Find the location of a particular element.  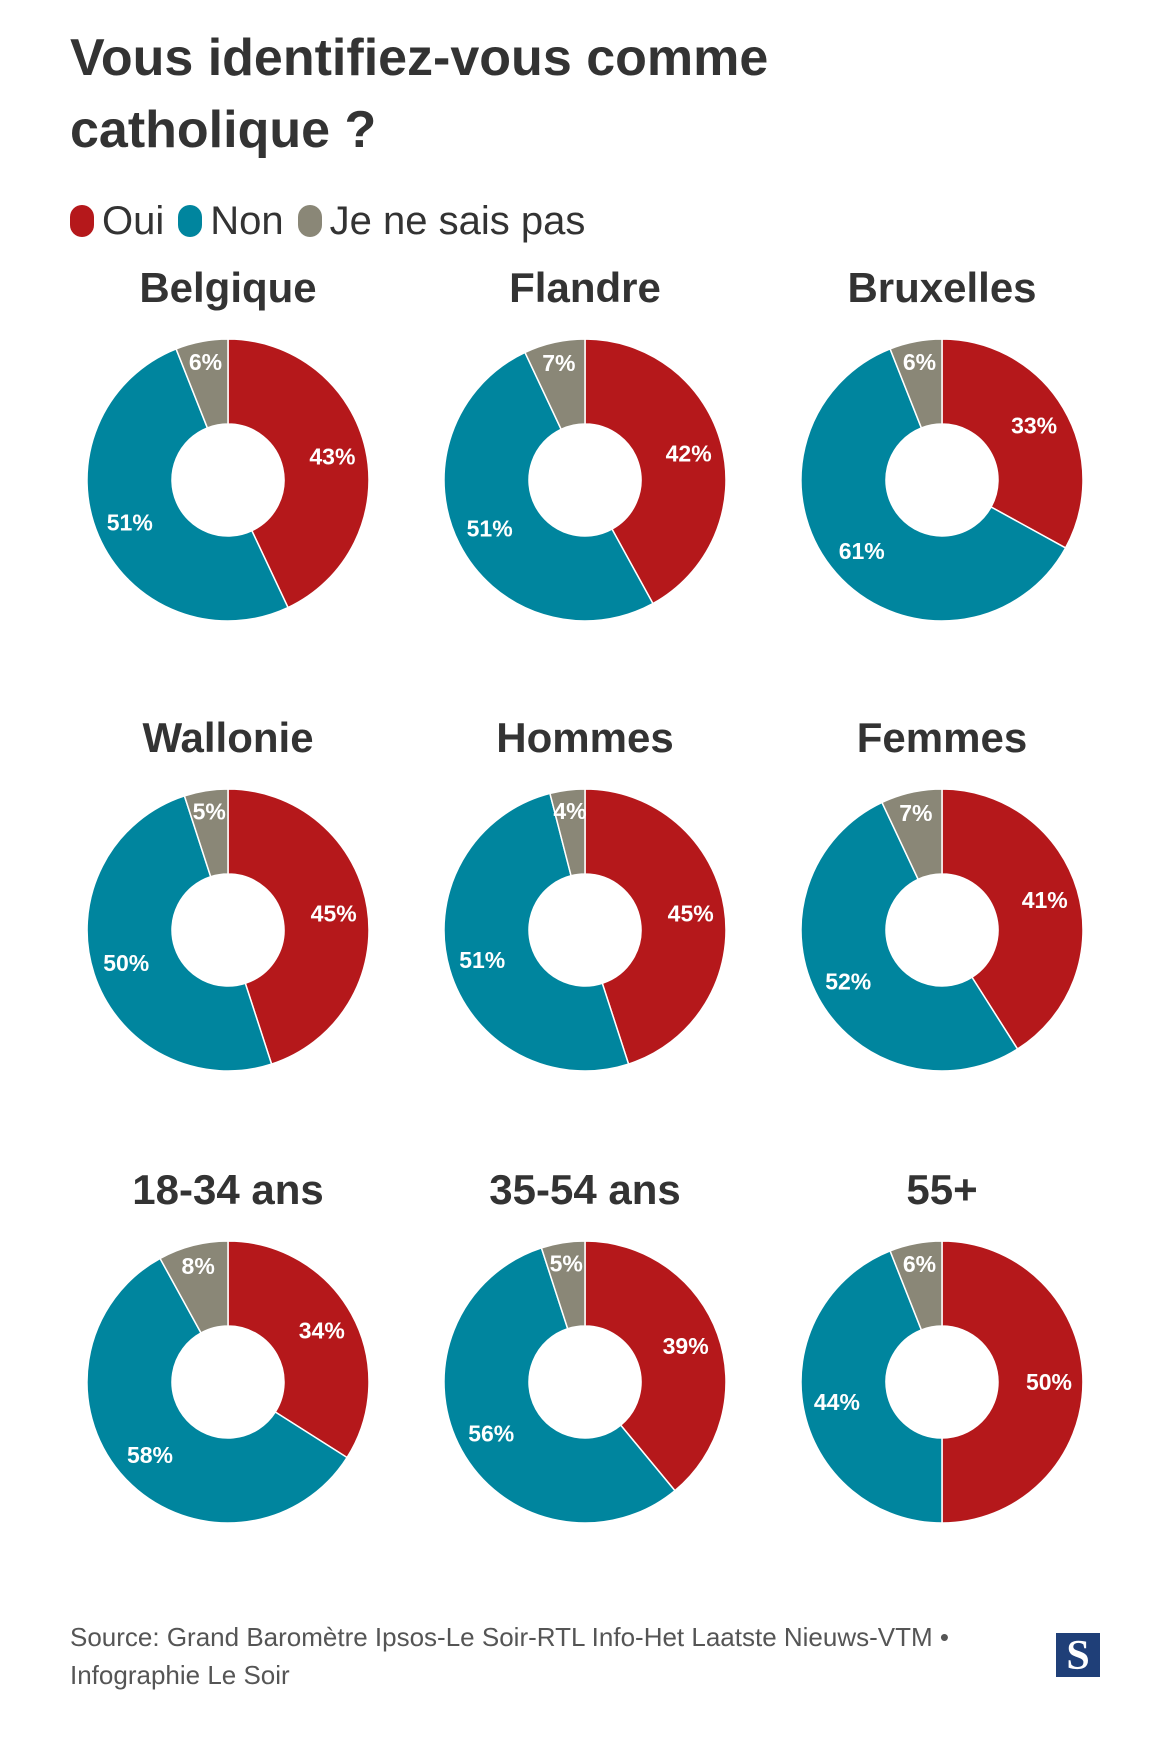

slice-label-oui: 39% is located at coordinates (686, 1346).